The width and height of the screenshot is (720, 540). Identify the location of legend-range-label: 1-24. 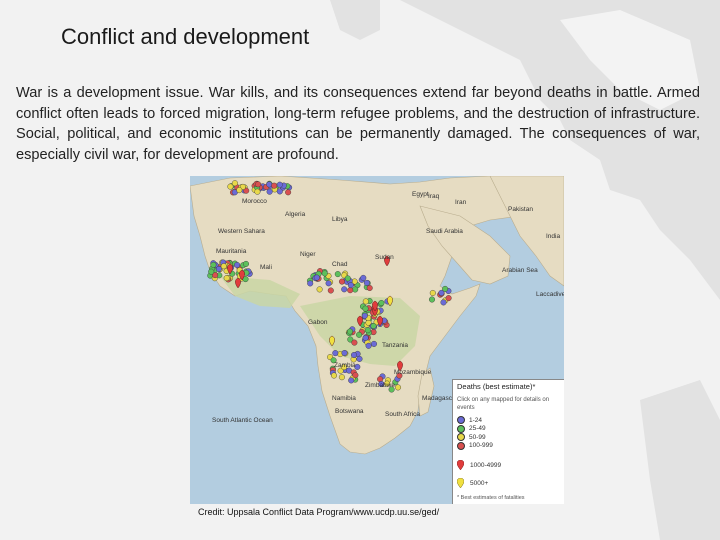
(476, 420).